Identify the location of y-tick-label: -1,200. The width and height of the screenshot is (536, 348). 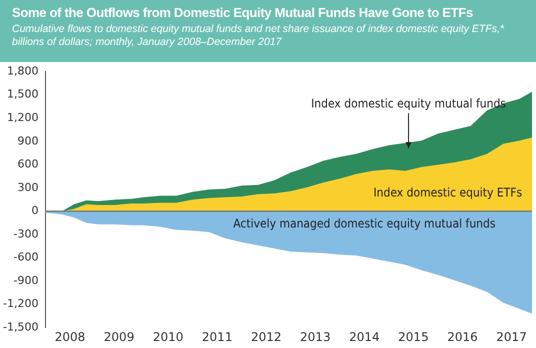
(20, 303).